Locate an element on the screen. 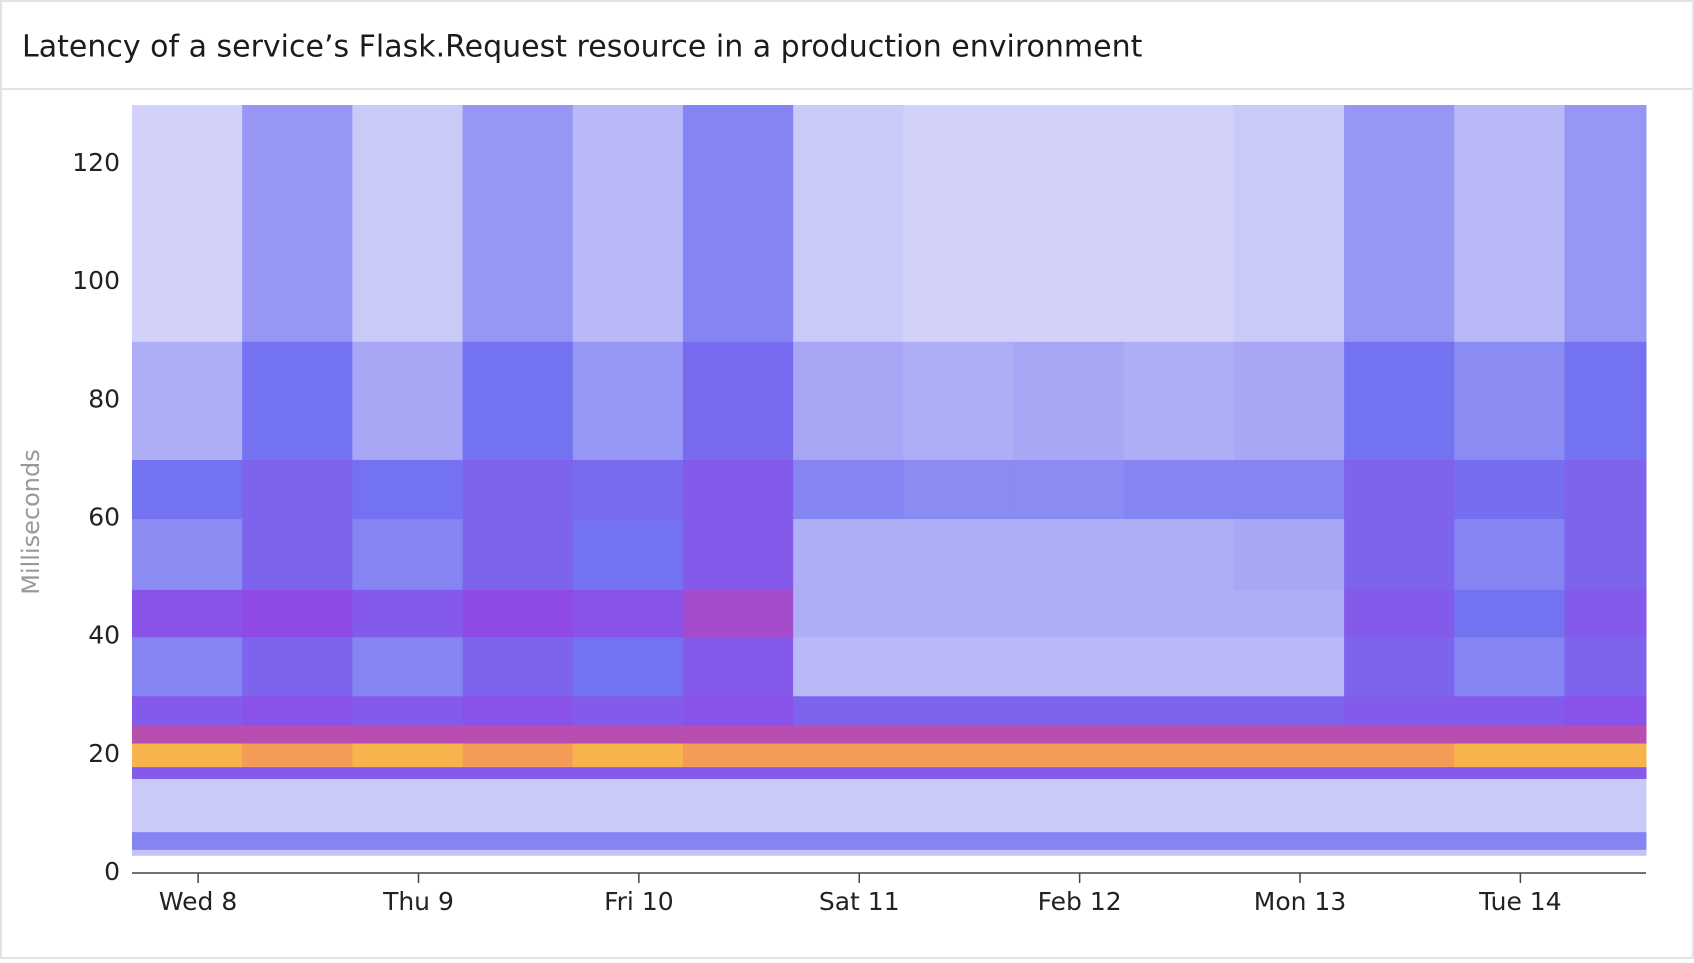 The height and width of the screenshot is (963, 1694). y-tick-label: 20 is located at coordinates (104, 753).